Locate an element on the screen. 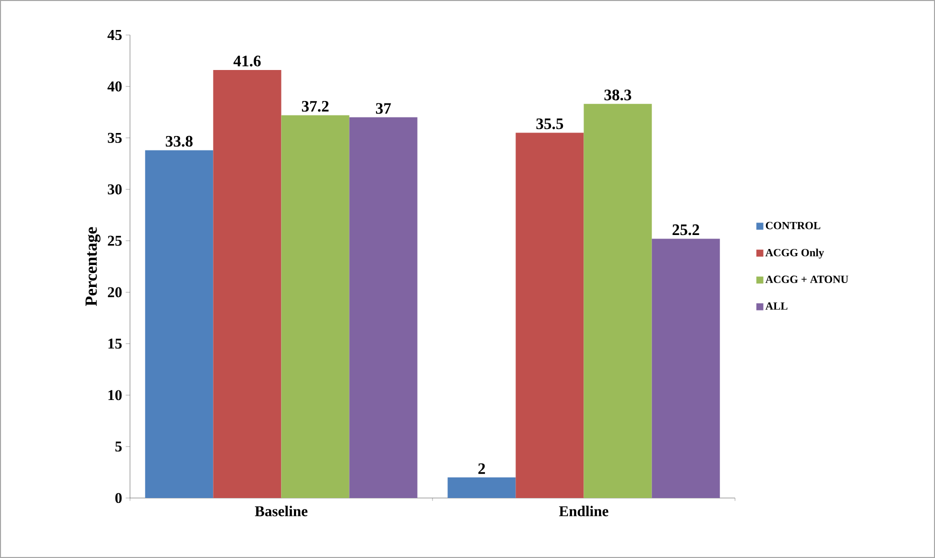 This screenshot has width=935, height=558. data-label: 41.6 is located at coordinates (247, 61).